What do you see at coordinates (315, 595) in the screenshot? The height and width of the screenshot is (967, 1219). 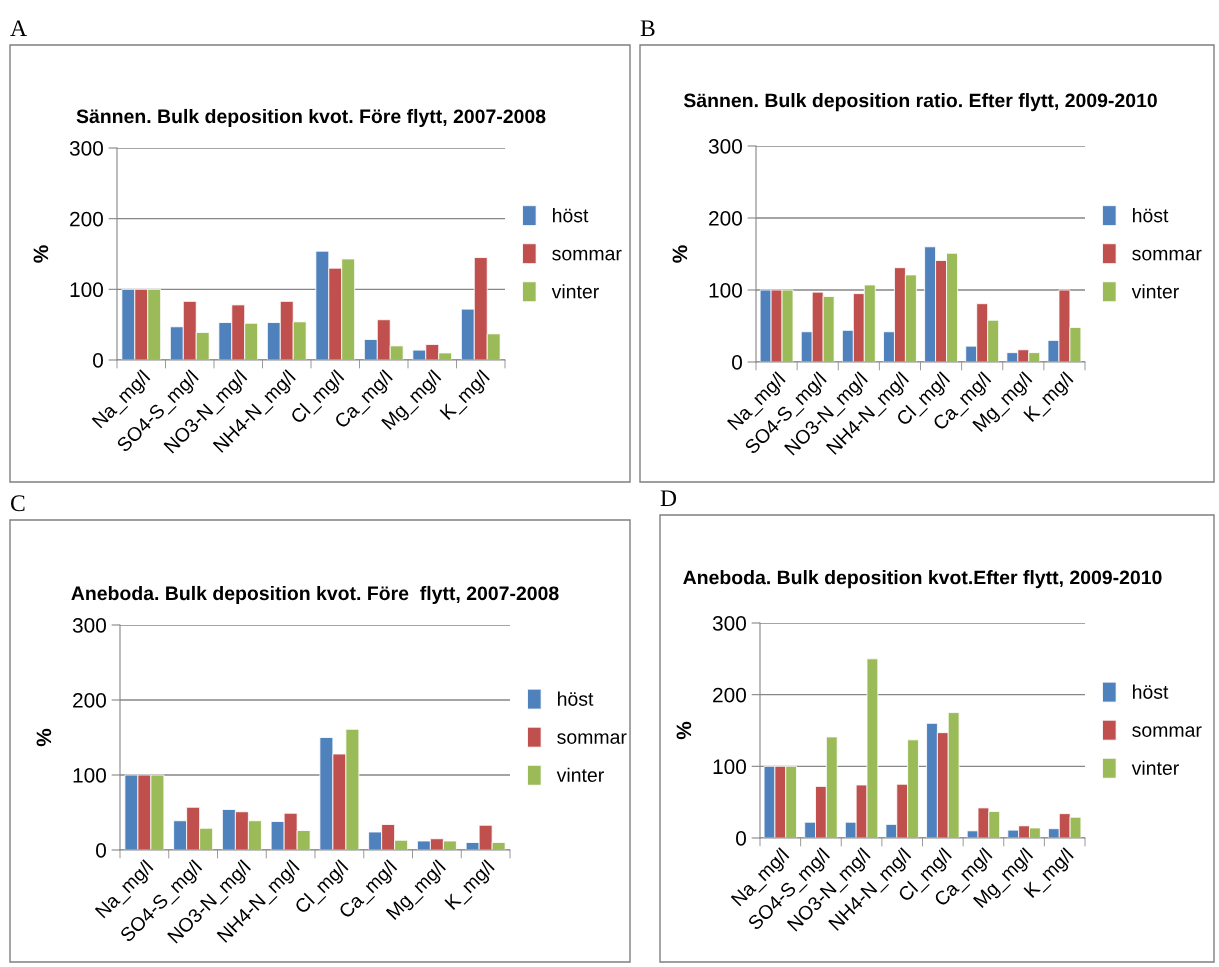 I see `chart-title: Aneboda. Bulk deposition kvot. Före flytt, 2007-2008` at bounding box center [315, 595].